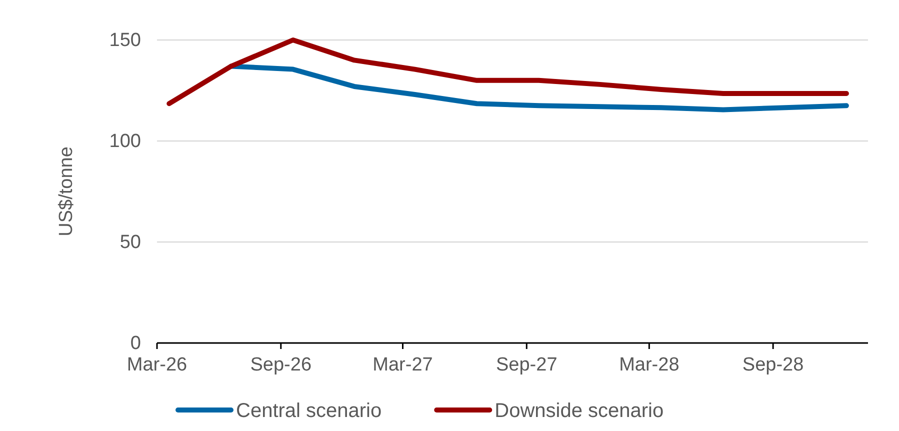 Image resolution: width=899 pixels, height=431 pixels. I want to click on x-tick-label: Sep-28, so click(773, 365).